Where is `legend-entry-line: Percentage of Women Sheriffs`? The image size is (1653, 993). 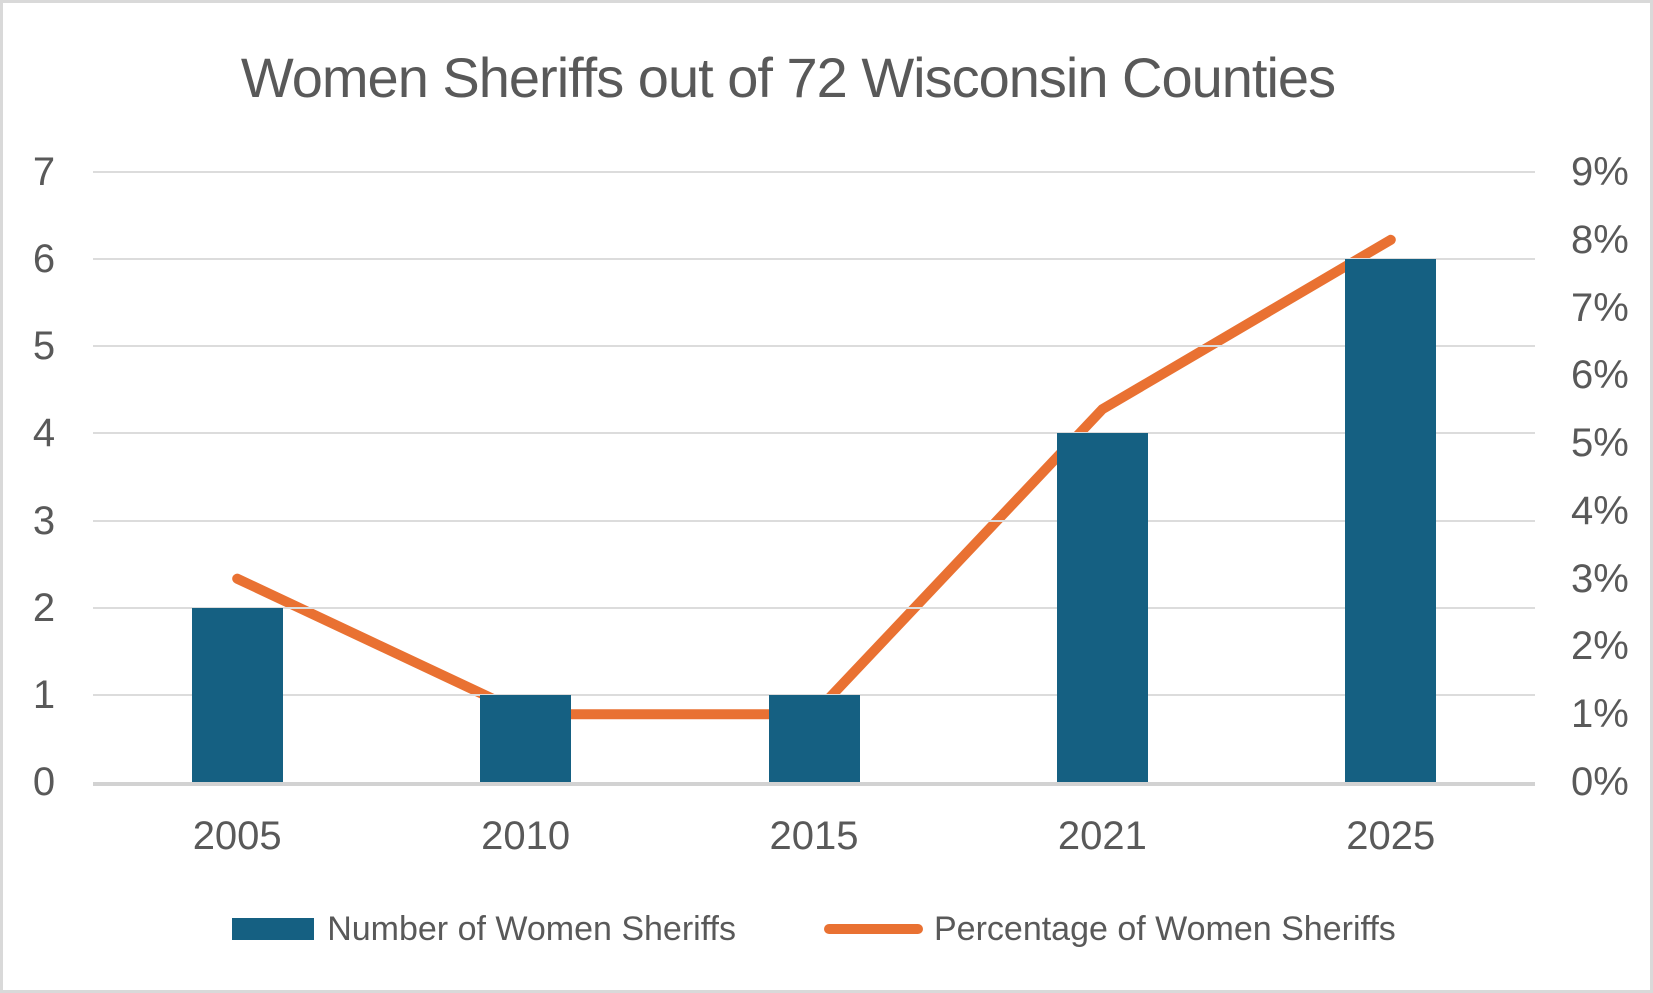
legend-entry-line: Percentage of Women Sheriffs is located at coordinates (1110, 929).